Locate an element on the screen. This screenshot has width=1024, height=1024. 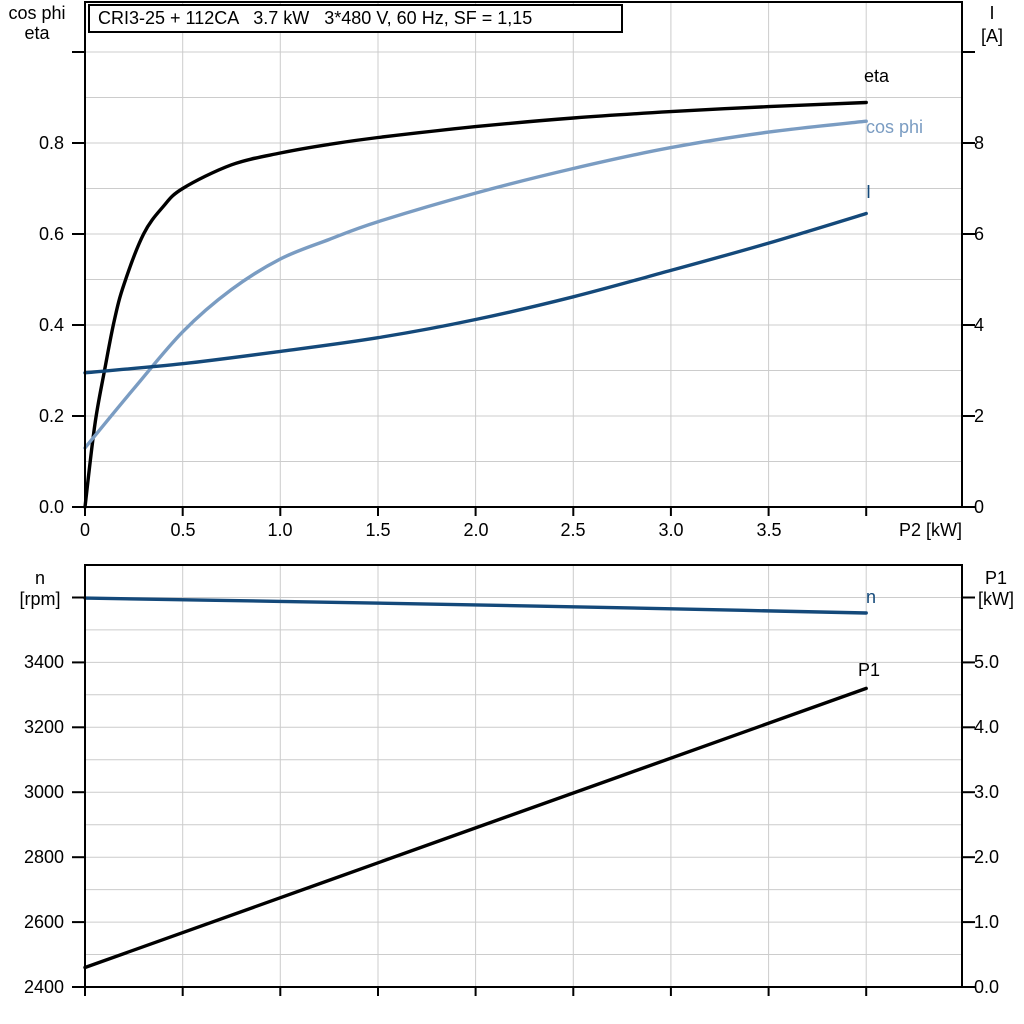
x-tick-label: 3.0 is located at coordinates (671, 530).